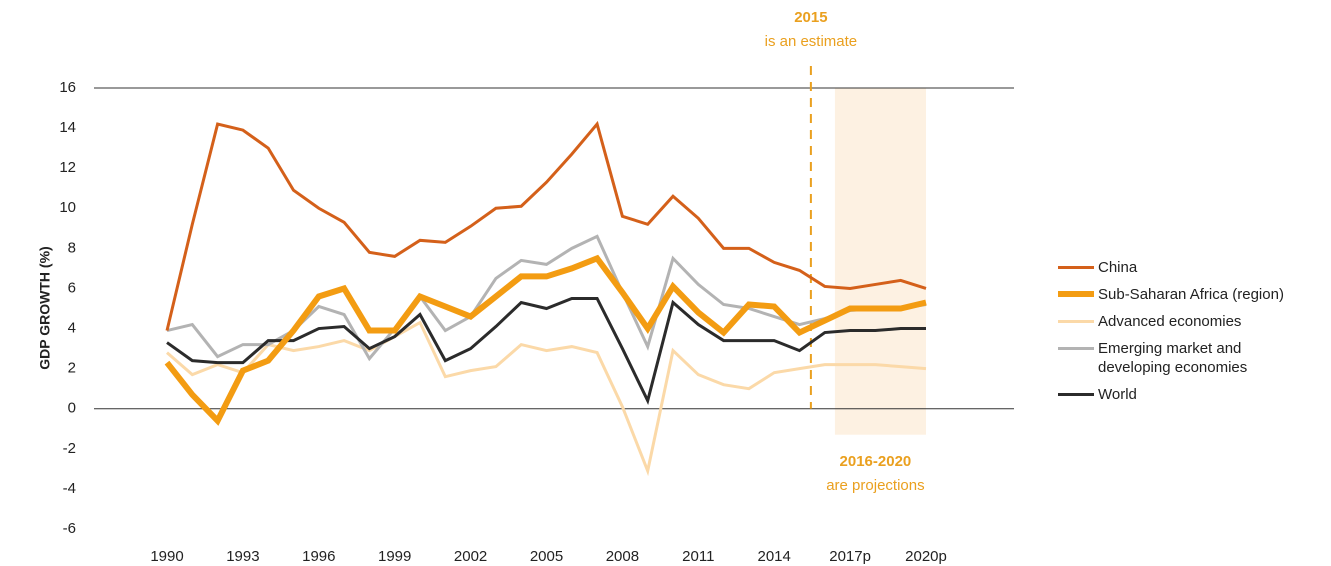 Image resolution: width=1331 pixels, height=566 pixels. What do you see at coordinates (850, 556) in the screenshot?
I see `x-tick-label: 2017p` at bounding box center [850, 556].